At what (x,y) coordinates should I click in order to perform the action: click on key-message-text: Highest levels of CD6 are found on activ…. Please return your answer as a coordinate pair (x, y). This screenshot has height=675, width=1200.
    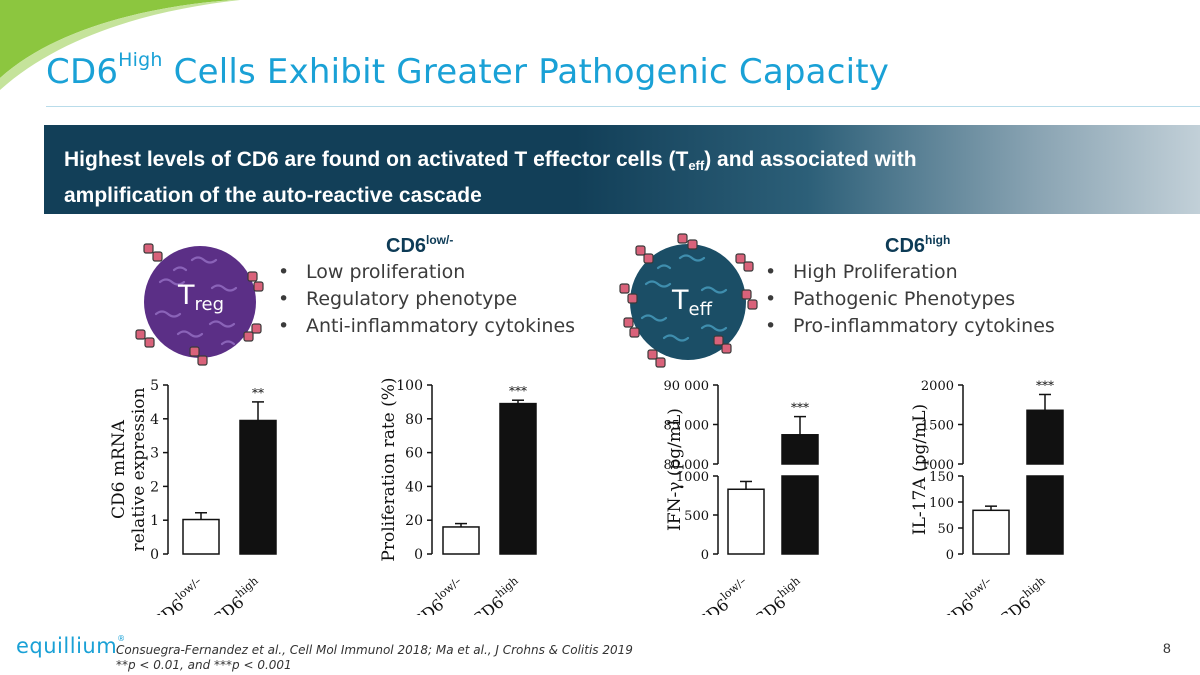
    Looking at the image, I should click on (490, 177).